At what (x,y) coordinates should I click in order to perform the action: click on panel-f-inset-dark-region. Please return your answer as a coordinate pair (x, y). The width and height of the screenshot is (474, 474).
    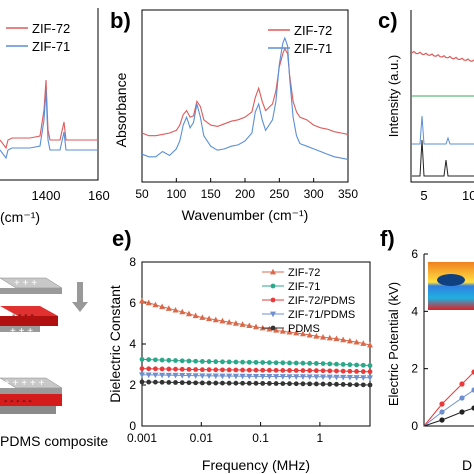
    Looking at the image, I should click on (451, 280).